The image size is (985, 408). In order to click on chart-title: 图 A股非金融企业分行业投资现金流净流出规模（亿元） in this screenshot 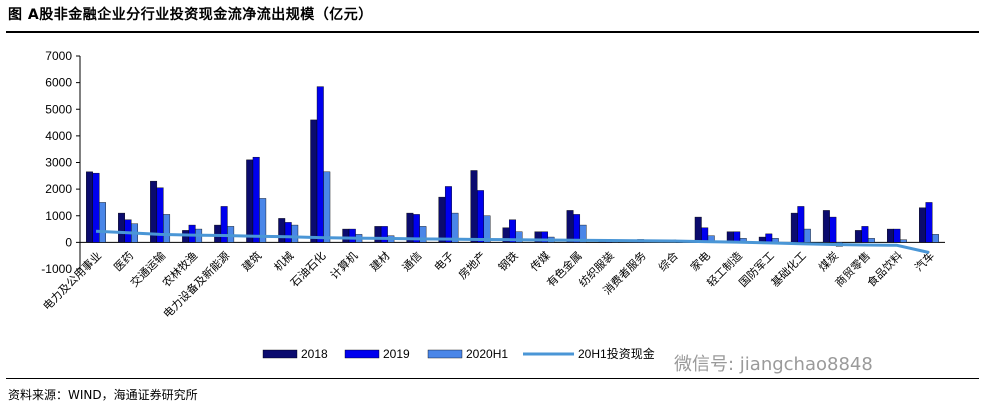, I will do `click(190, 15)`.